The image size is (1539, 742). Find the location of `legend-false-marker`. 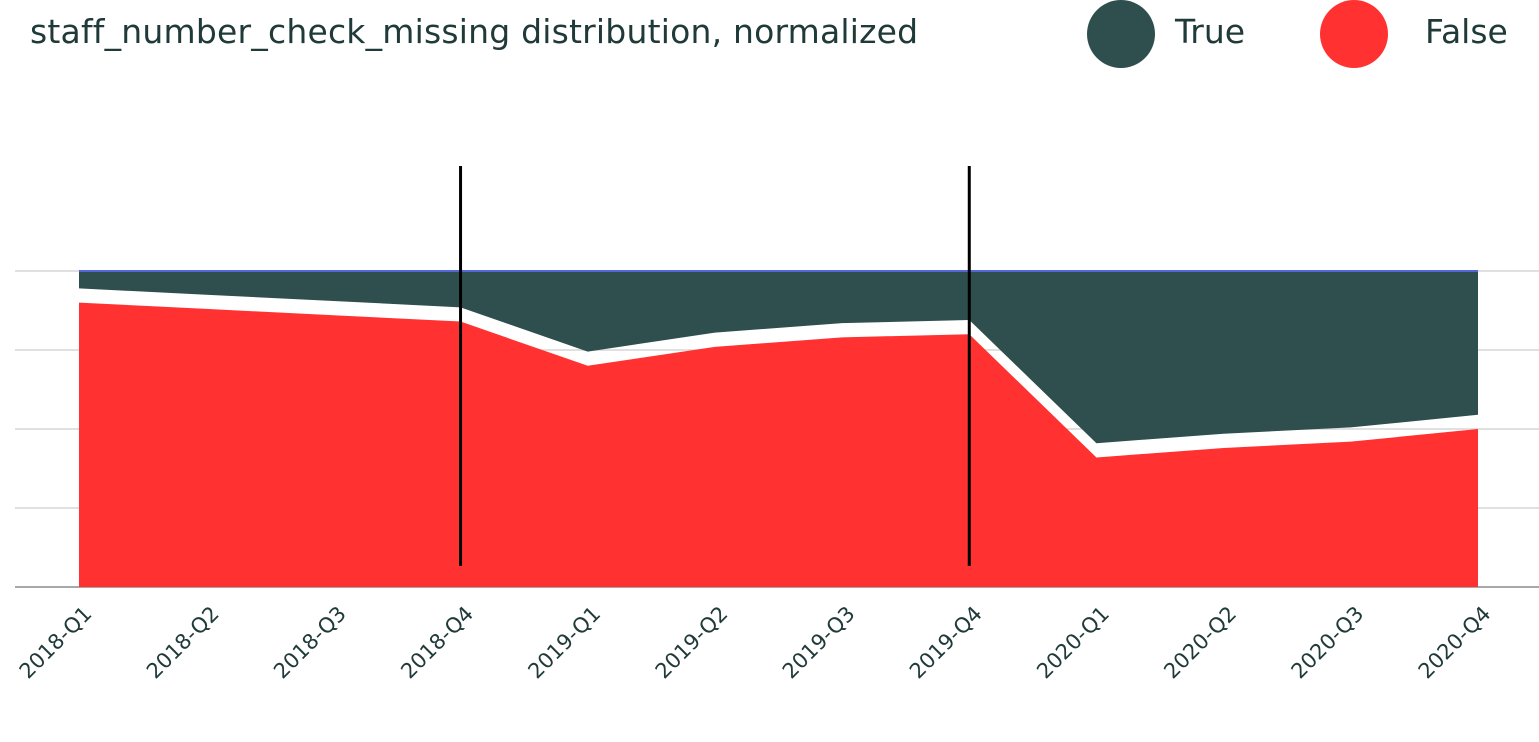

legend-false-marker is located at coordinates (1354, 34).